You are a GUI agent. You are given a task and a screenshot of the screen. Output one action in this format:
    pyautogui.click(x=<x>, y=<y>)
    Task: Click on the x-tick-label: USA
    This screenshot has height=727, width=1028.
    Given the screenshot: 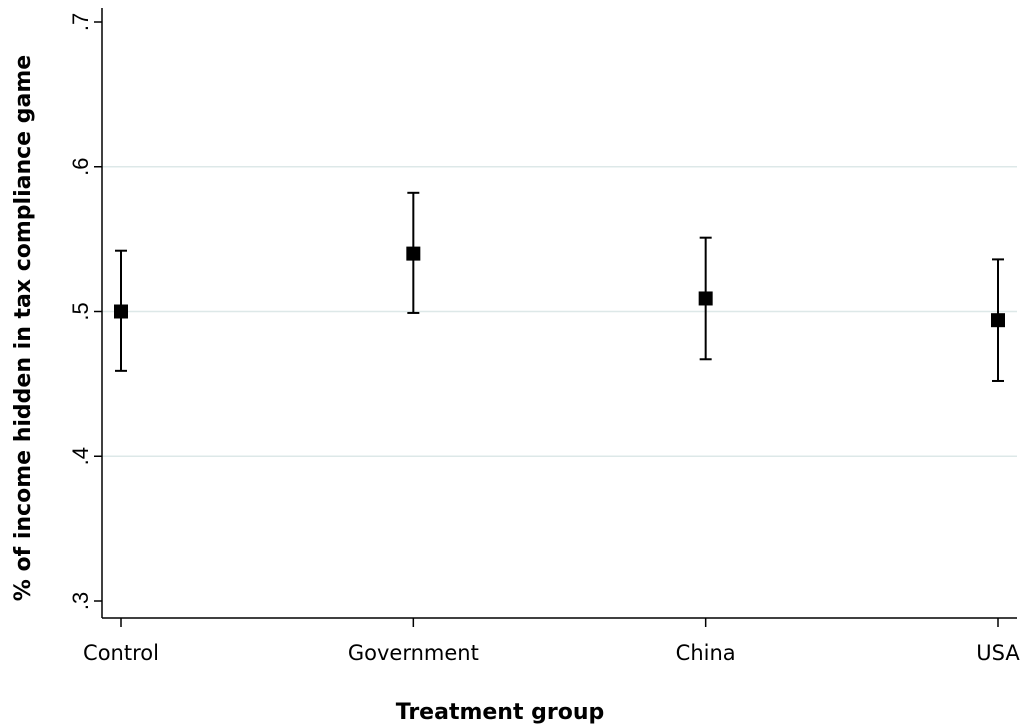 What is the action you would take?
    pyautogui.click(x=998, y=653)
    